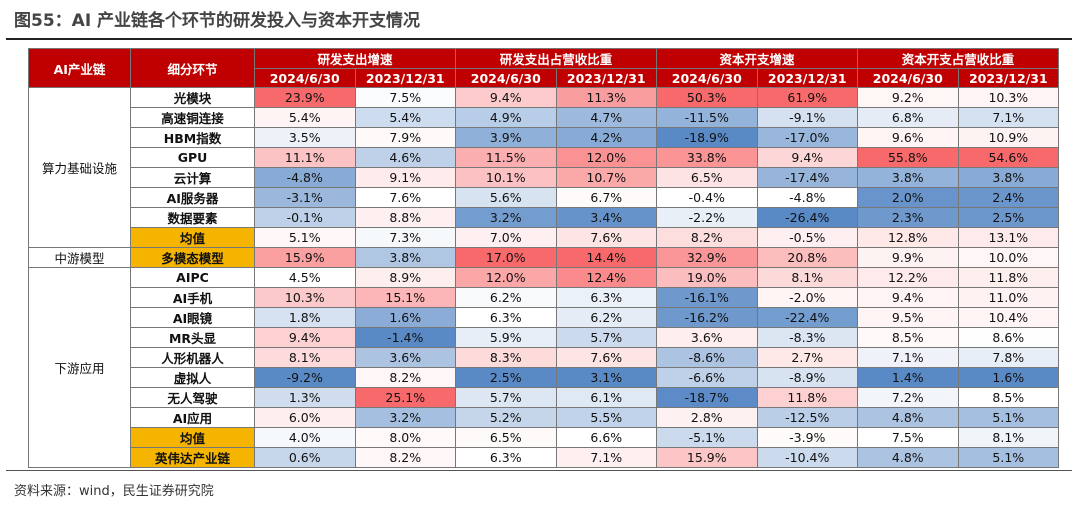 Image resolution: width=1080 pixels, height=505 pixels. I want to click on segment-label: 云计算, so click(192, 177).